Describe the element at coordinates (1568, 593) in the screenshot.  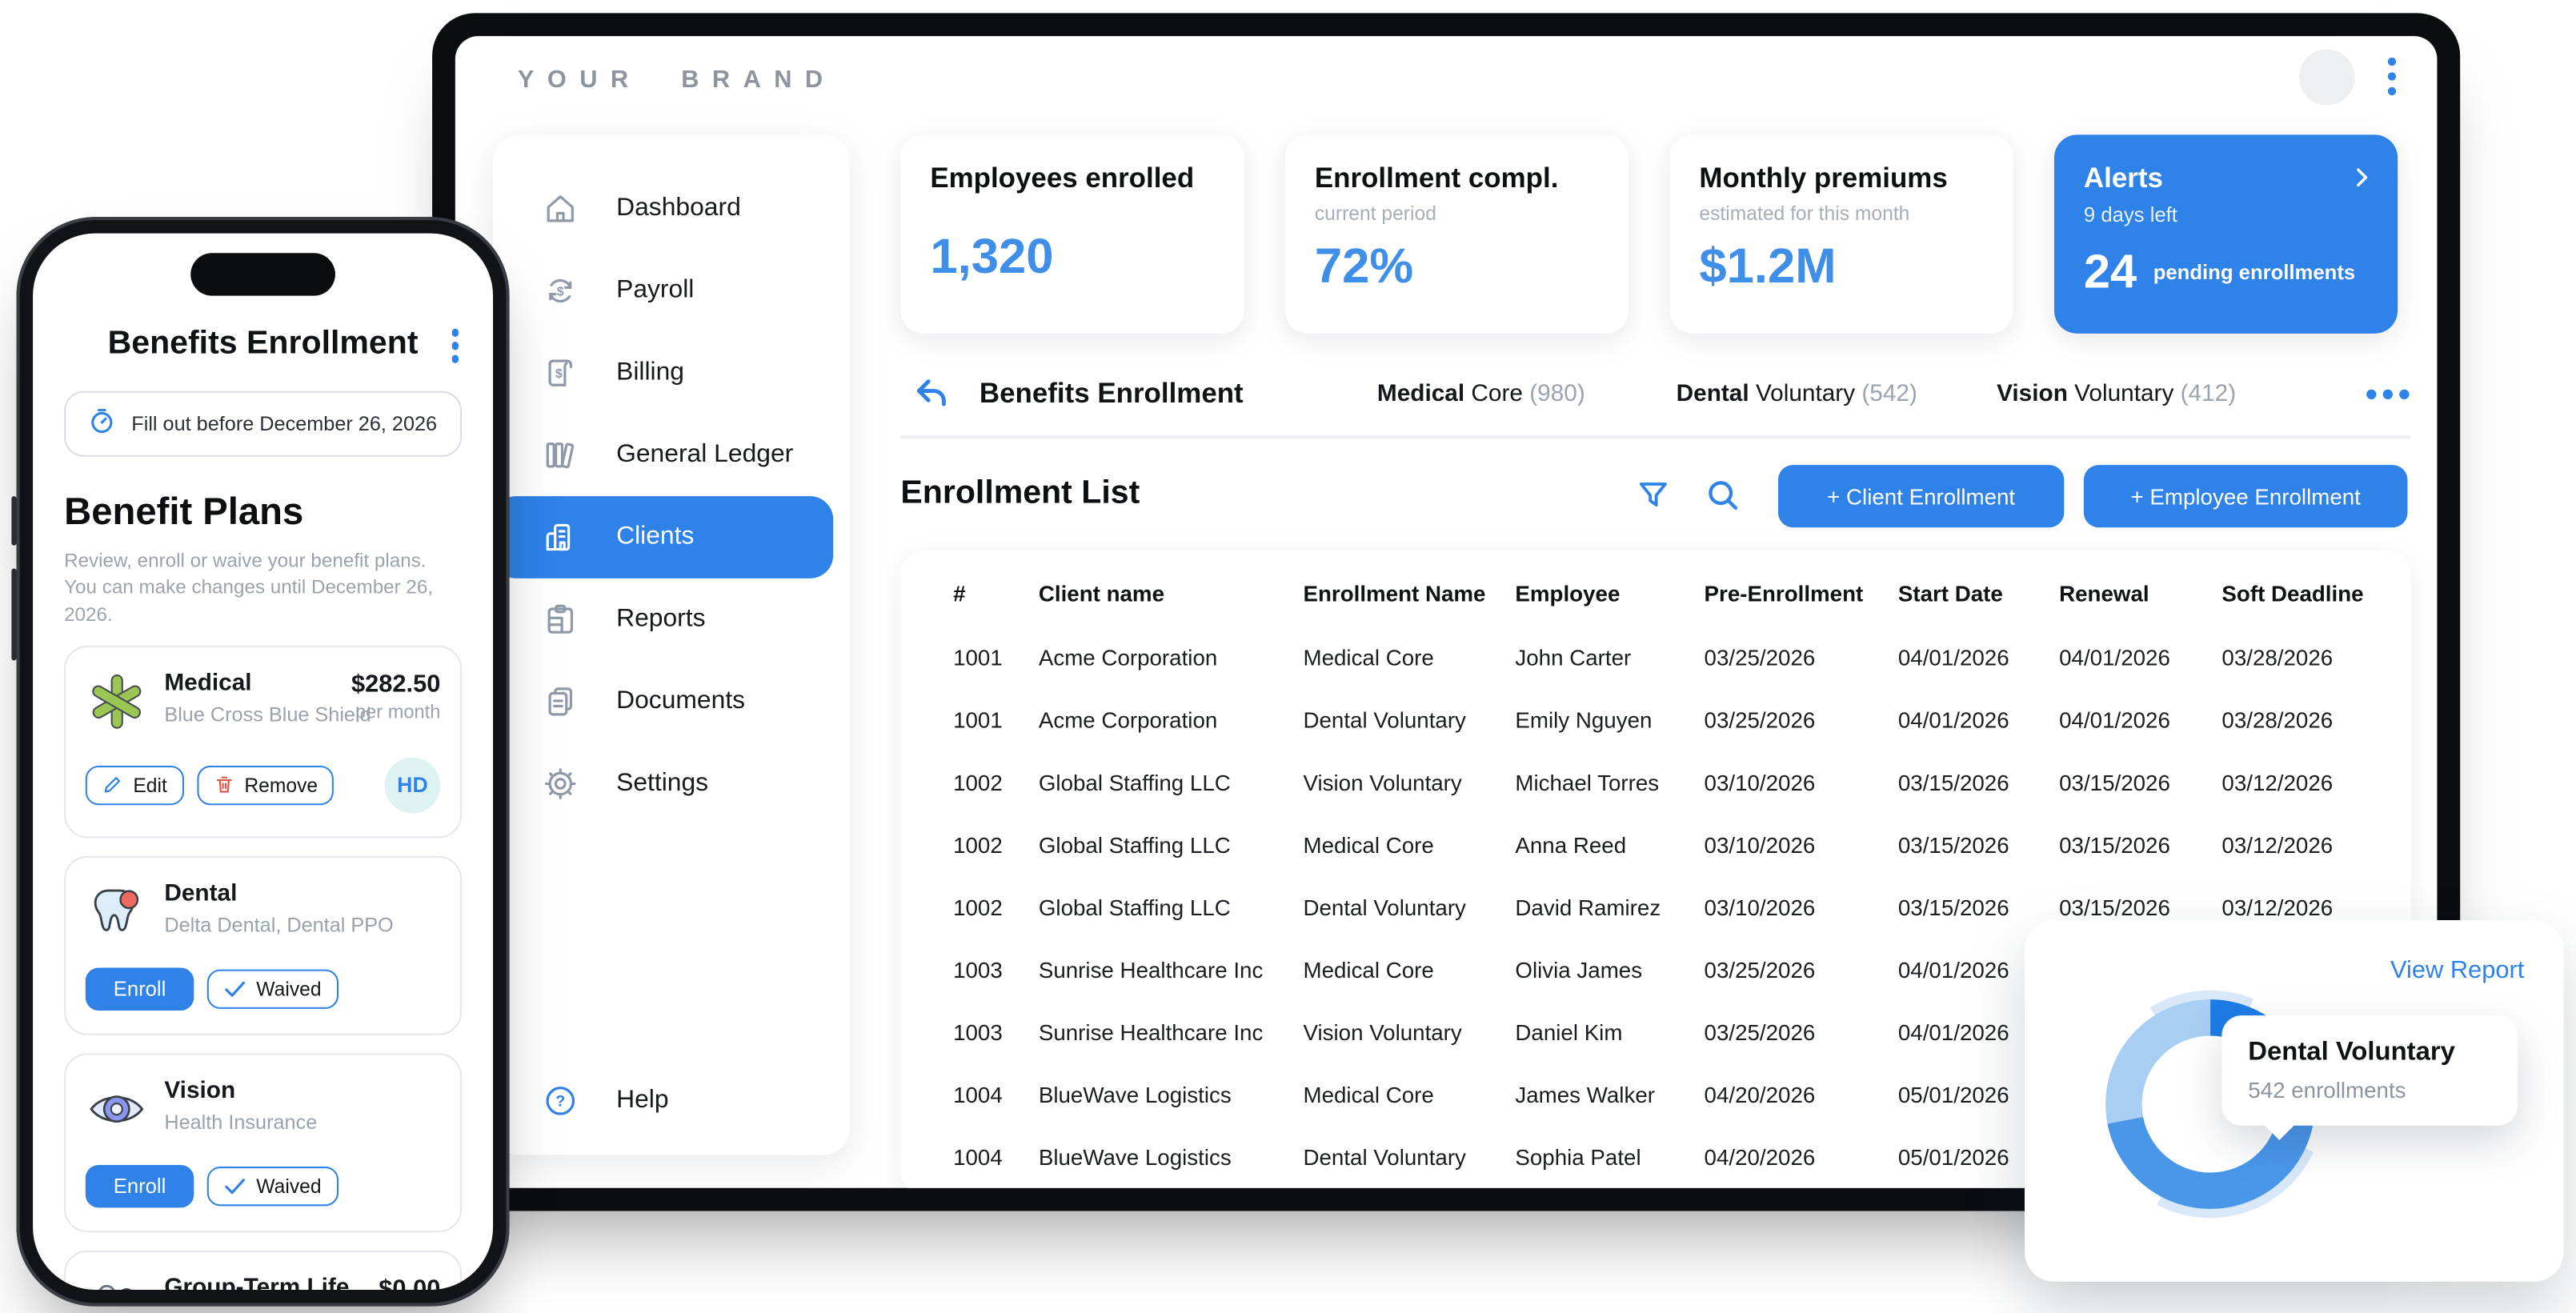
I see `col-header: Employee` at that location.